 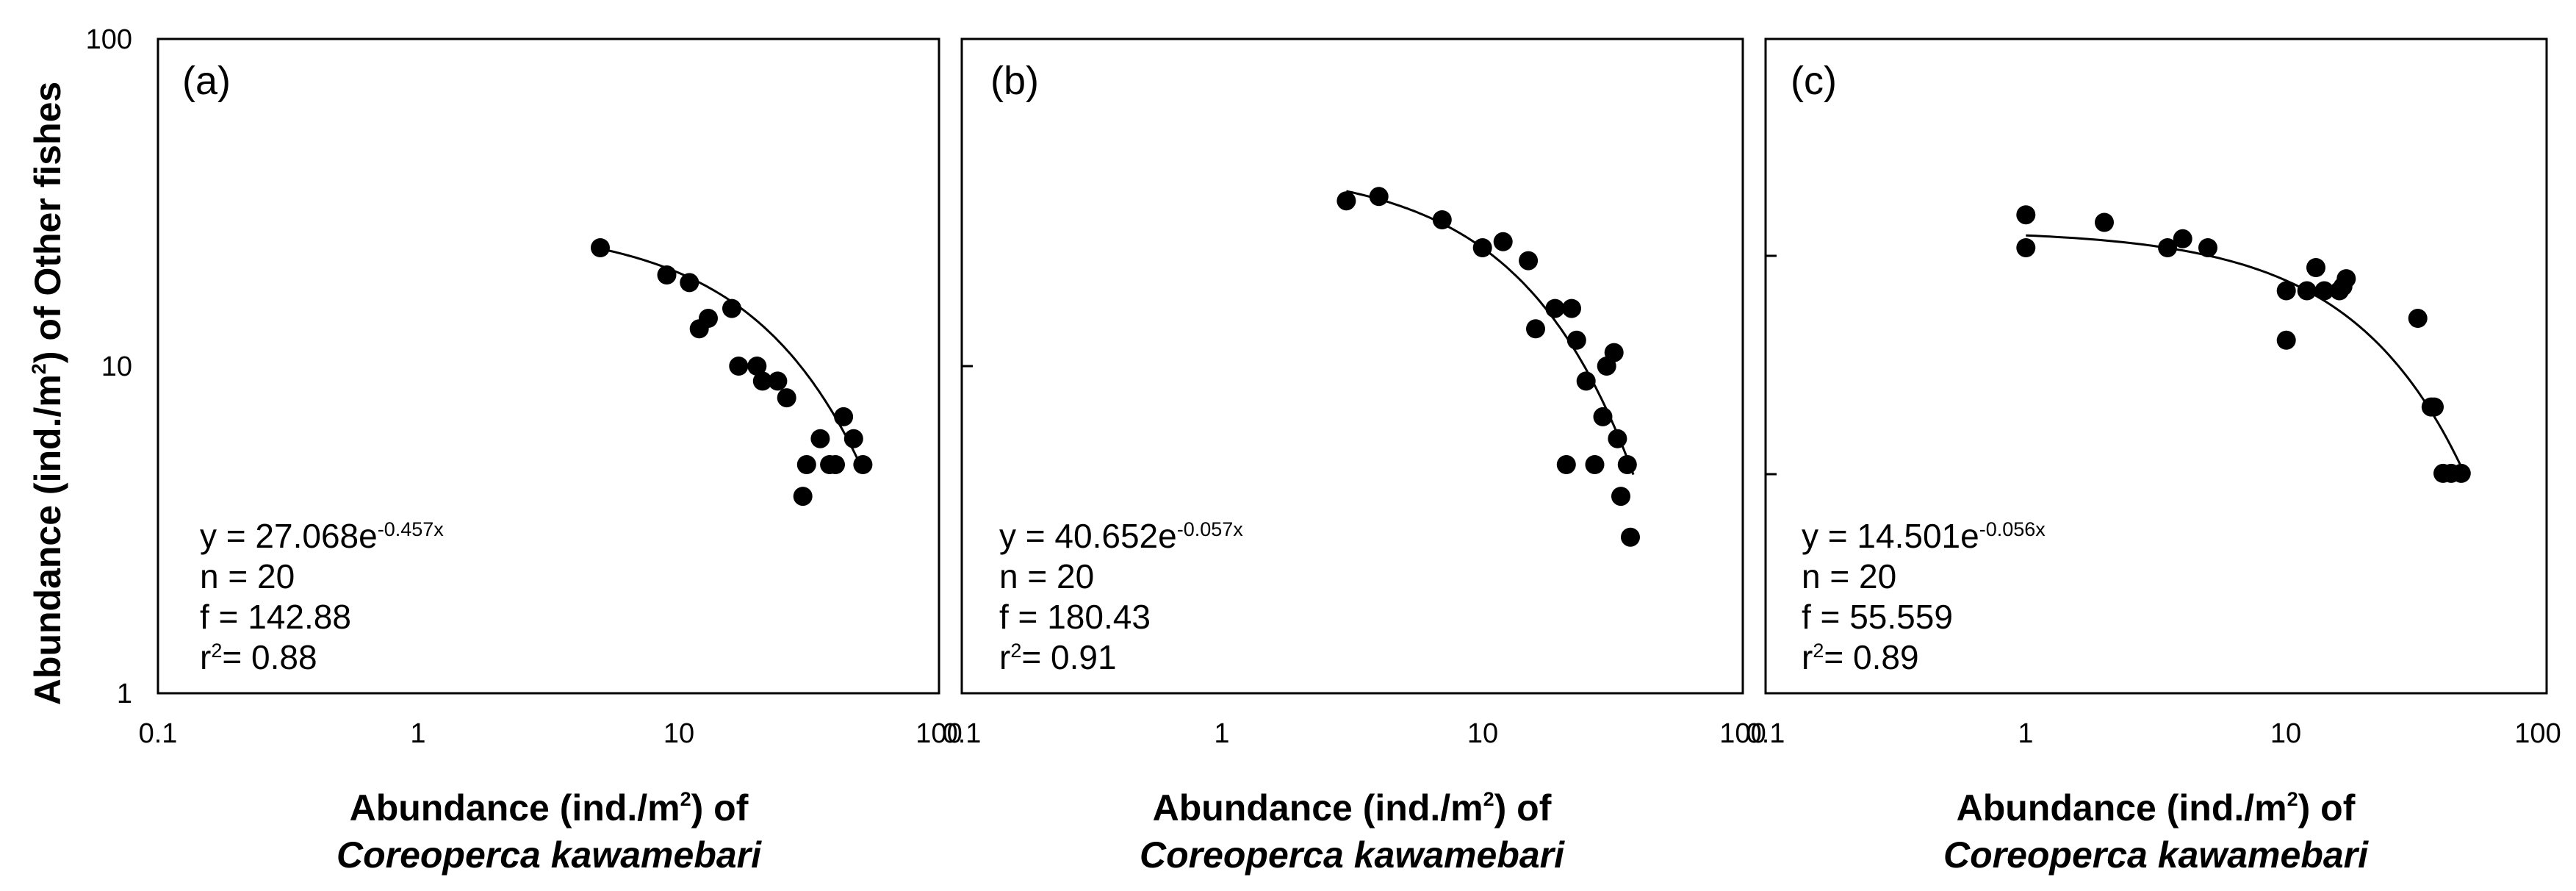 I want to click on y-axis-label: Abundance (ind./m2) of Other fishes, so click(x=47, y=393).